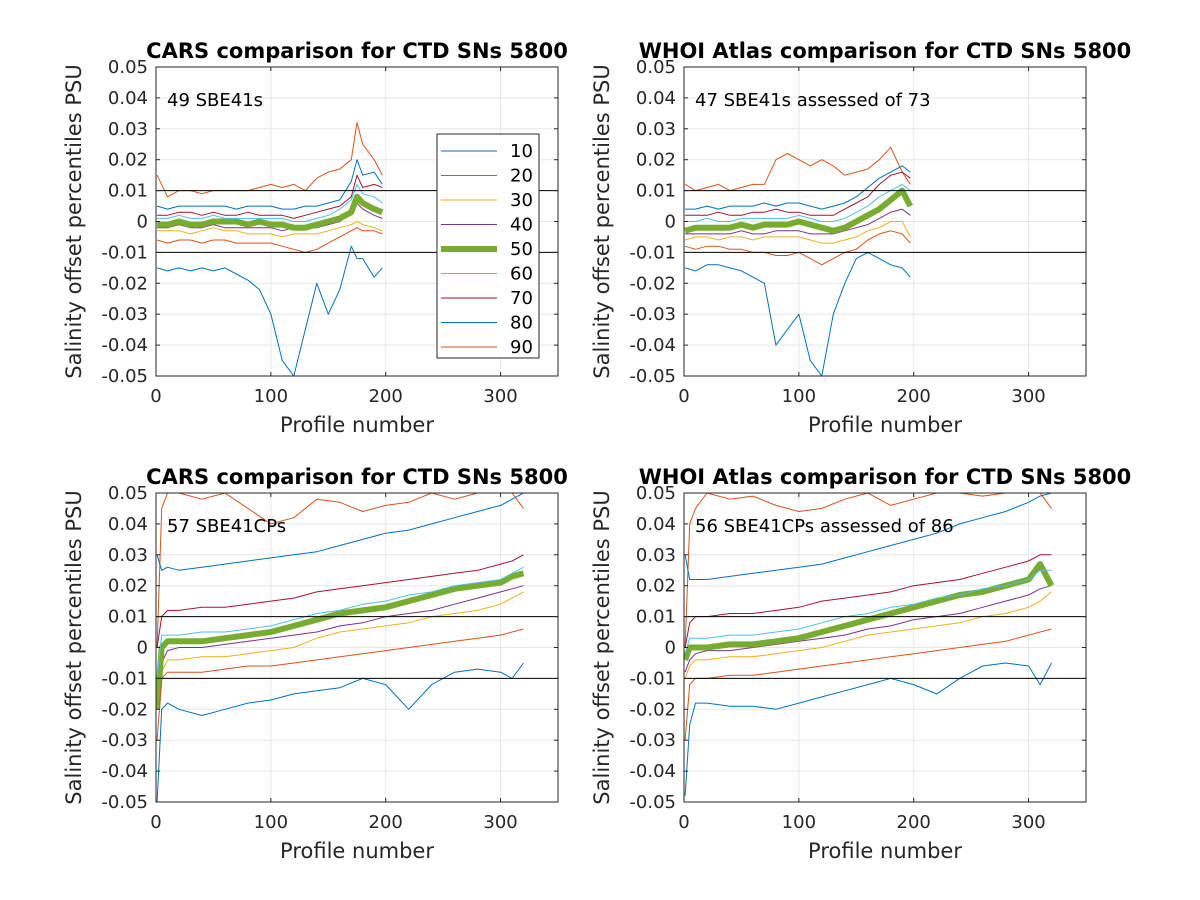 The height and width of the screenshot is (900, 1200). Describe the element at coordinates (521, 176) in the screenshot. I see `legend-label: 20` at that location.